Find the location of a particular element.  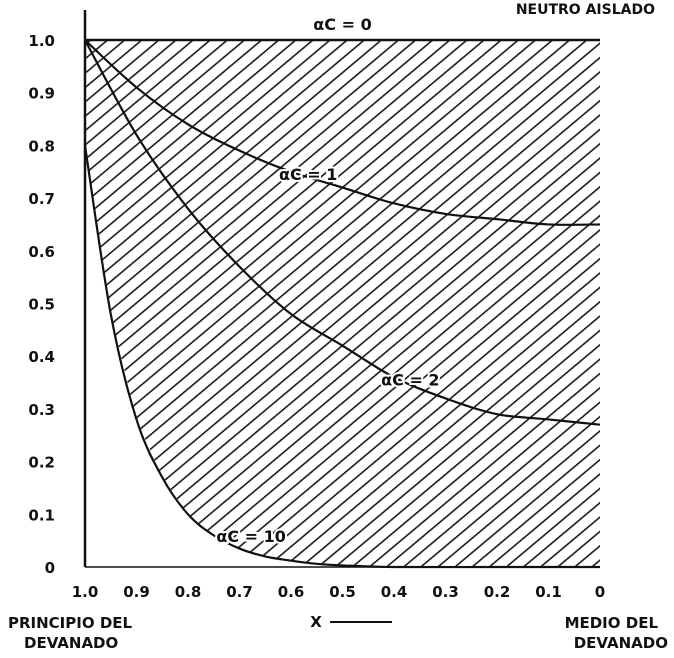

x-tick-label: 0.4 is located at coordinates (394, 592).